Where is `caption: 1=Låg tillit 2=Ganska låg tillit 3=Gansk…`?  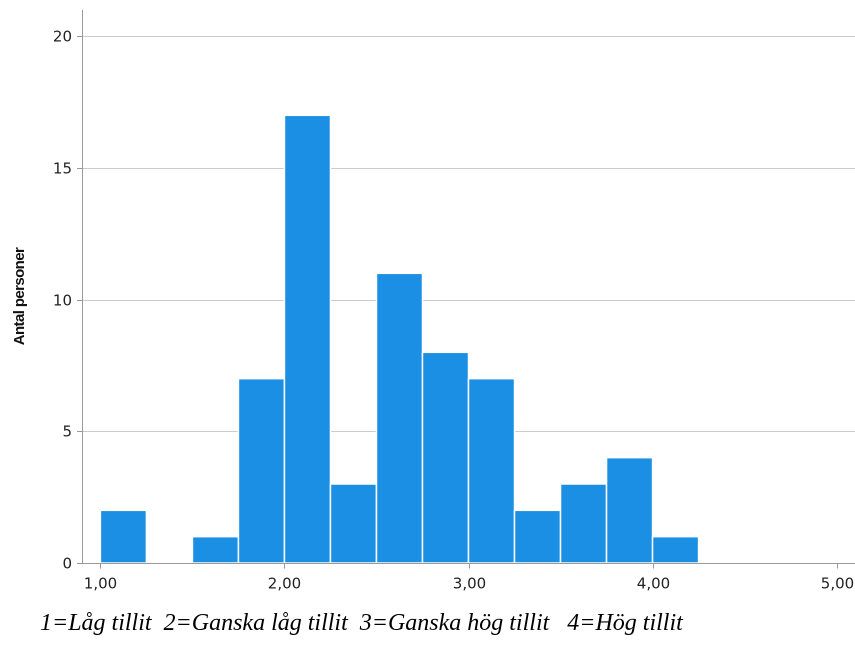 caption: 1=Låg tillit 2=Ganska låg tillit 3=Gansk… is located at coordinates (361, 623).